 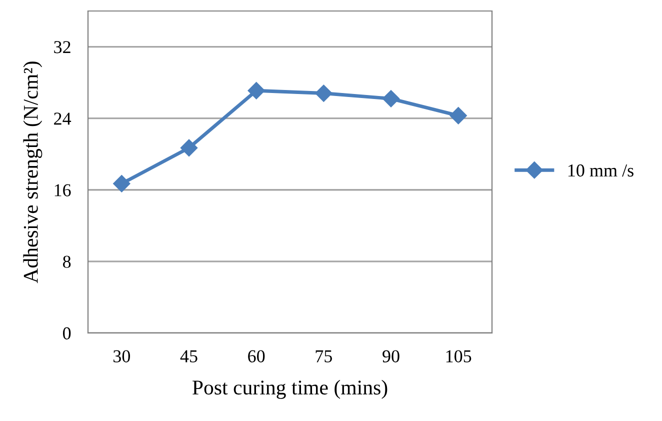 I want to click on y-tick-label: 32, so click(x=62, y=47).